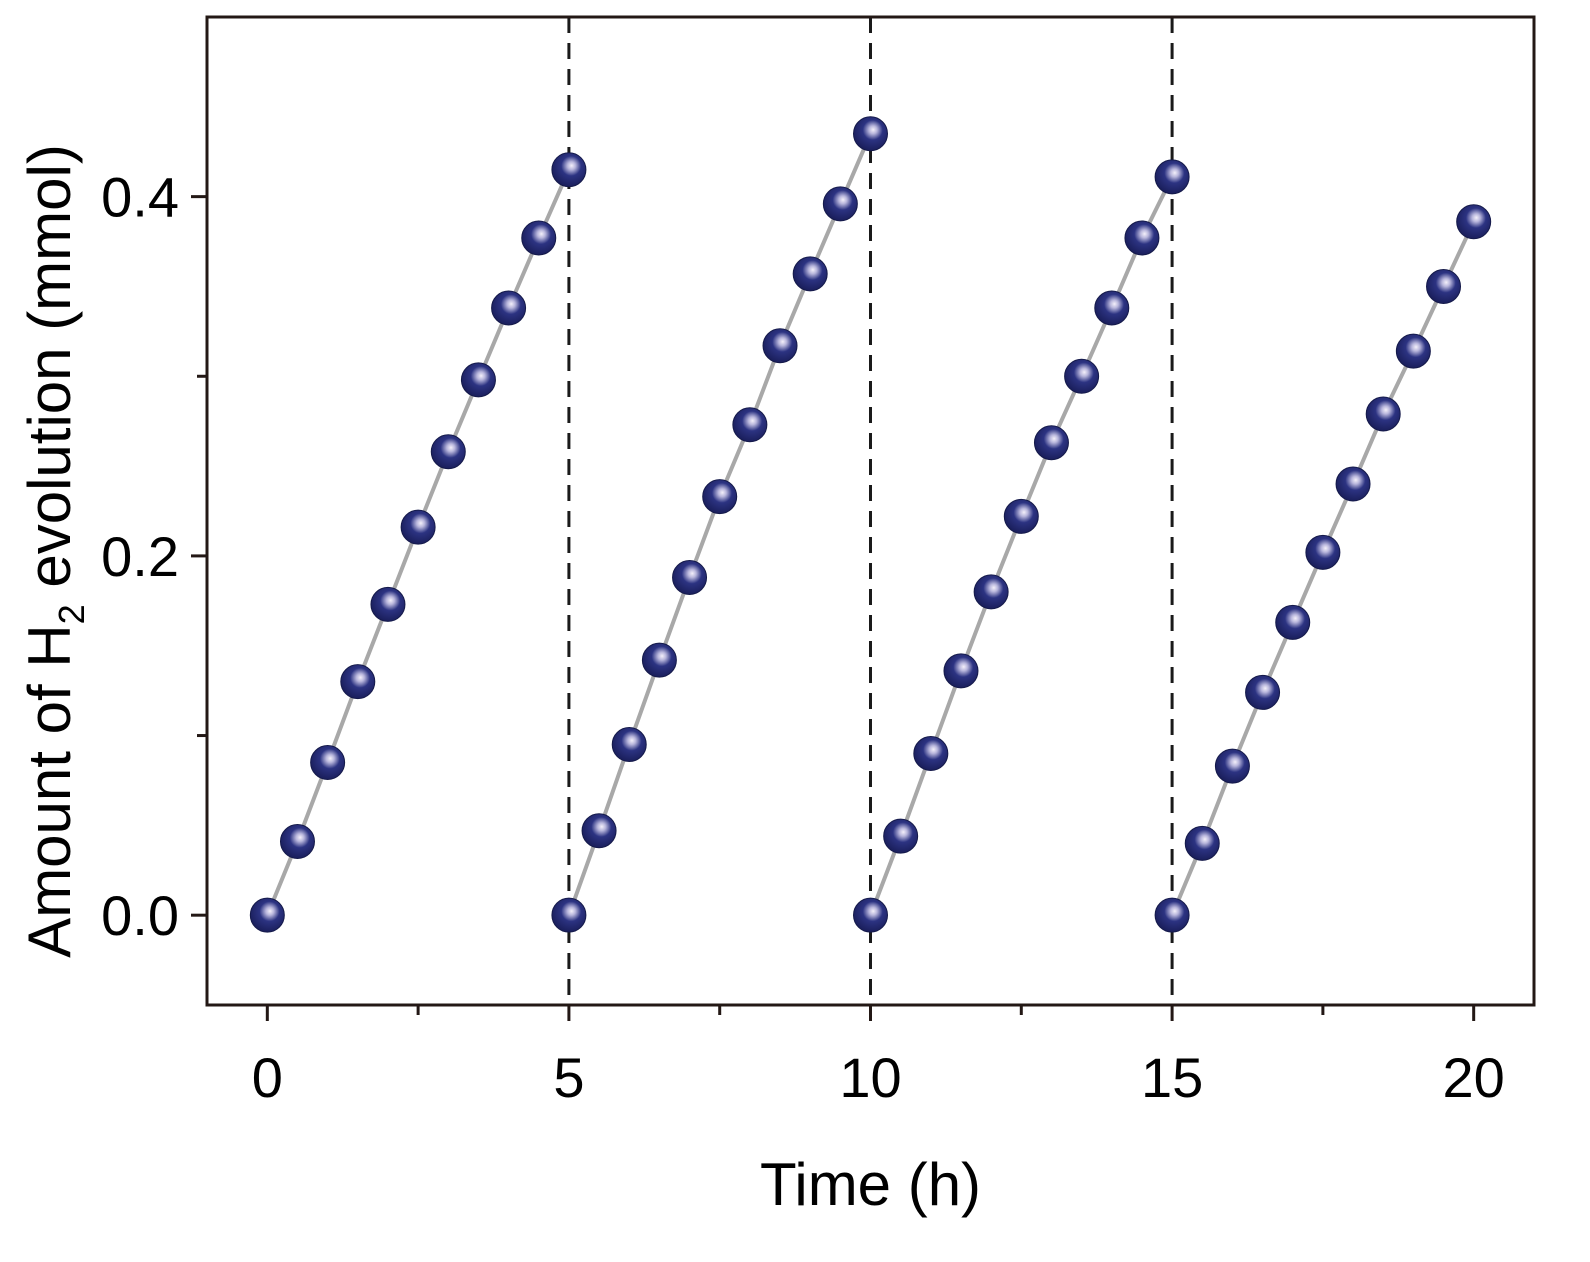 Image resolution: width=1590 pixels, height=1262 pixels. Describe the element at coordinates (1172, 1077) in the screenshot. I see `x-tick-label: 15` at that location.